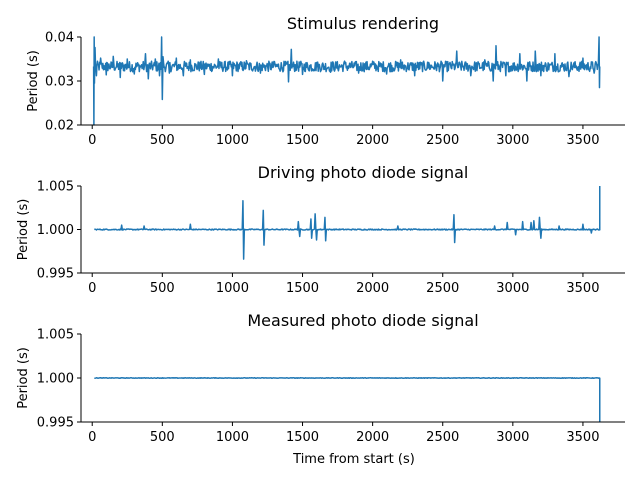 The width and height of the screenshot is (640, 480). I want to click on y-tick-label: 0.04, so click(59, 38).